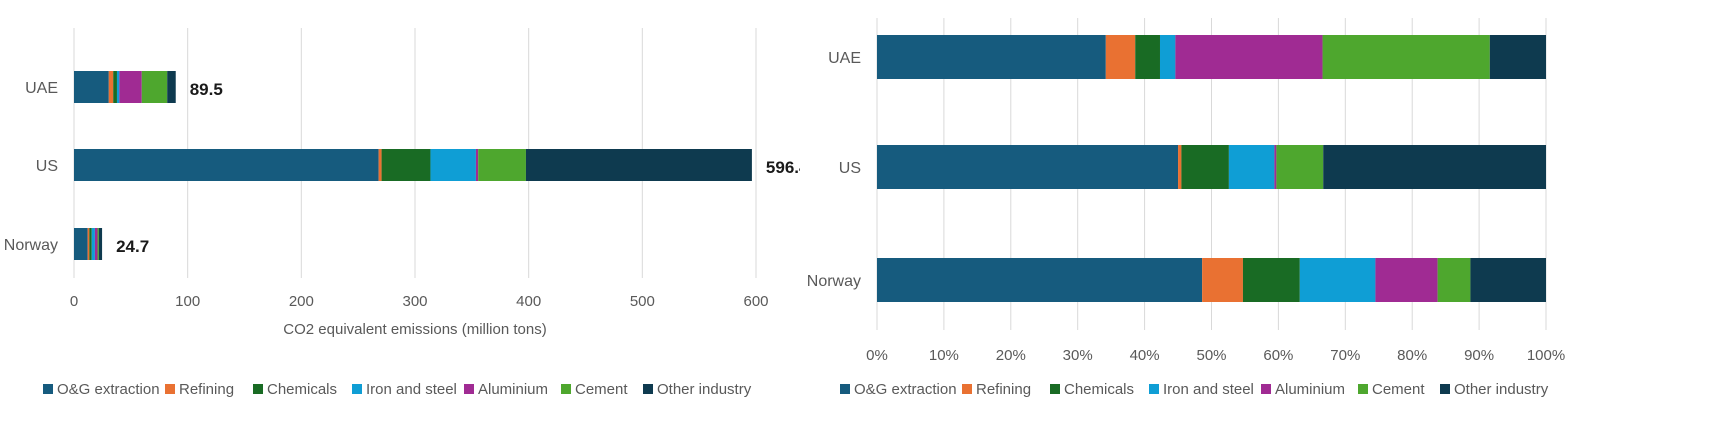  Describe the element at coordinates (132, 246) in the screenshot. I see `total-data-label: 24.7` at that location.